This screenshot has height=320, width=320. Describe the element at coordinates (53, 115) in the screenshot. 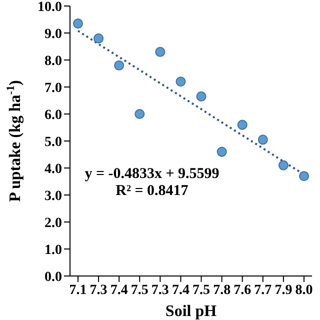

I see `y-tick-label: 6.0` at that location.